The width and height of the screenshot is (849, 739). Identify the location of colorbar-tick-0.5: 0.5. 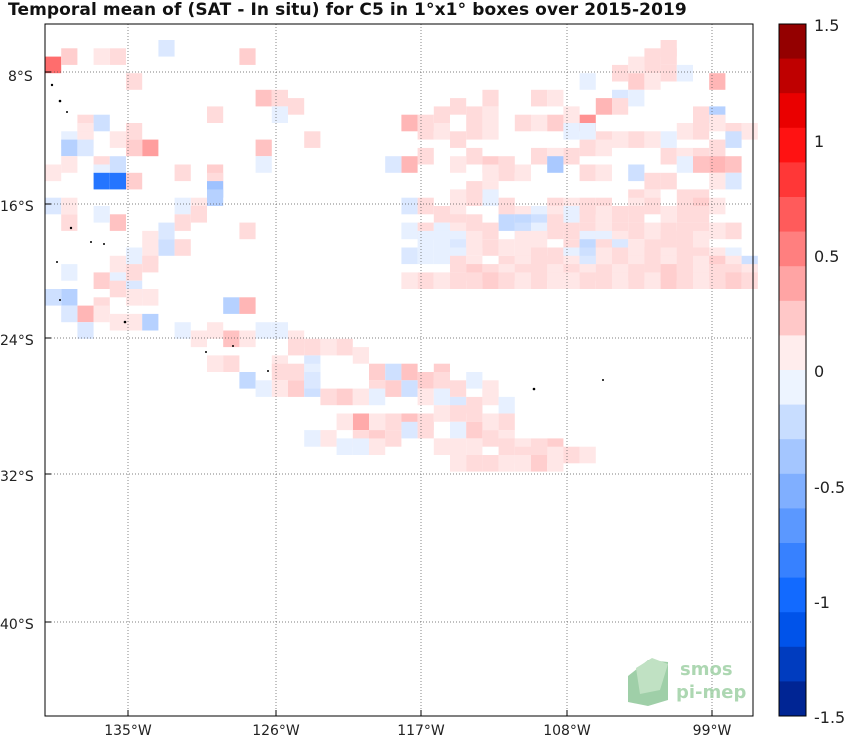
(826, 256).